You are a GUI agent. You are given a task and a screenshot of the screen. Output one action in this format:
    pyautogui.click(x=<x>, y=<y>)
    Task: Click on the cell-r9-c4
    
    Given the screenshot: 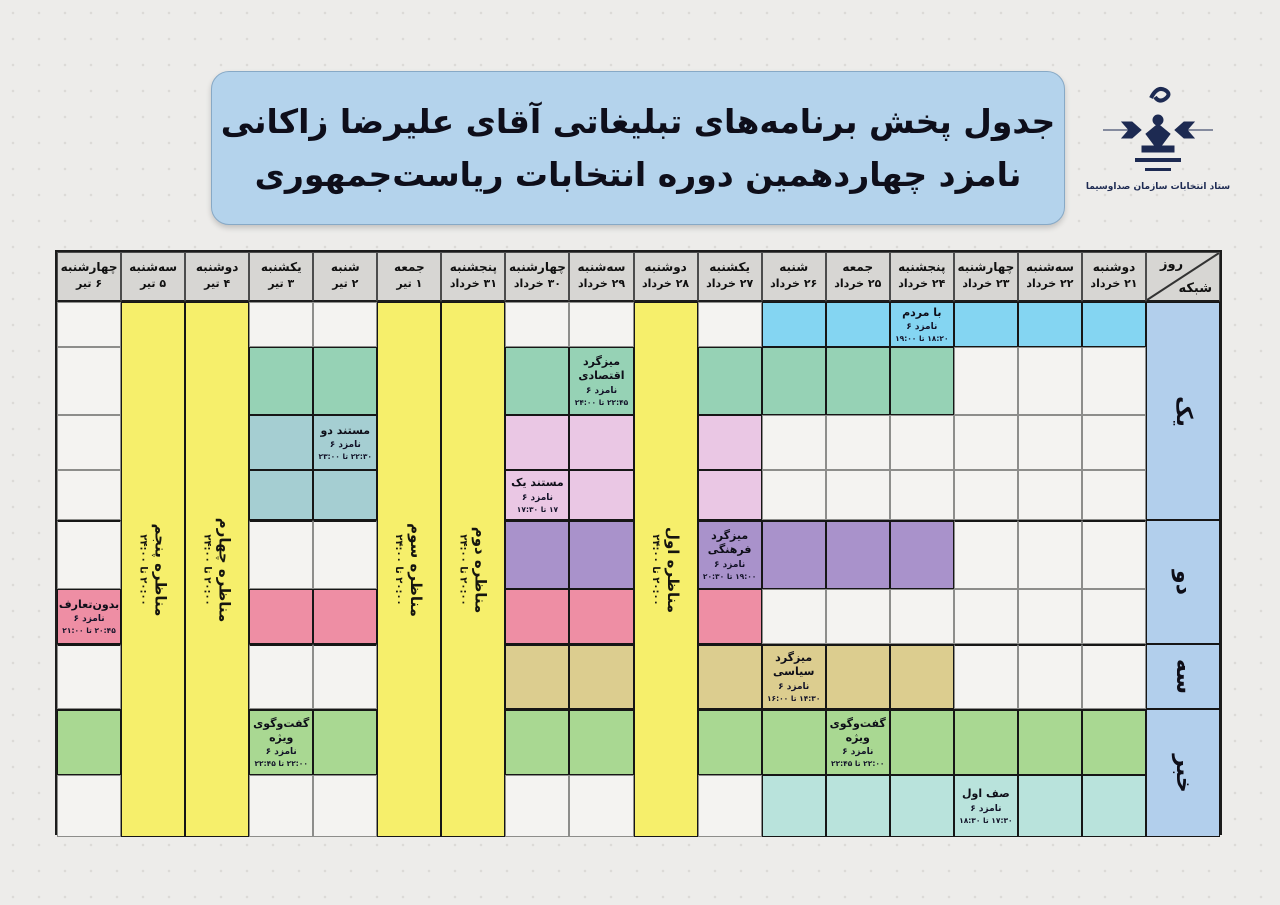 What is the action you would take?
    pyautogui.click(x=857, y=806)
    